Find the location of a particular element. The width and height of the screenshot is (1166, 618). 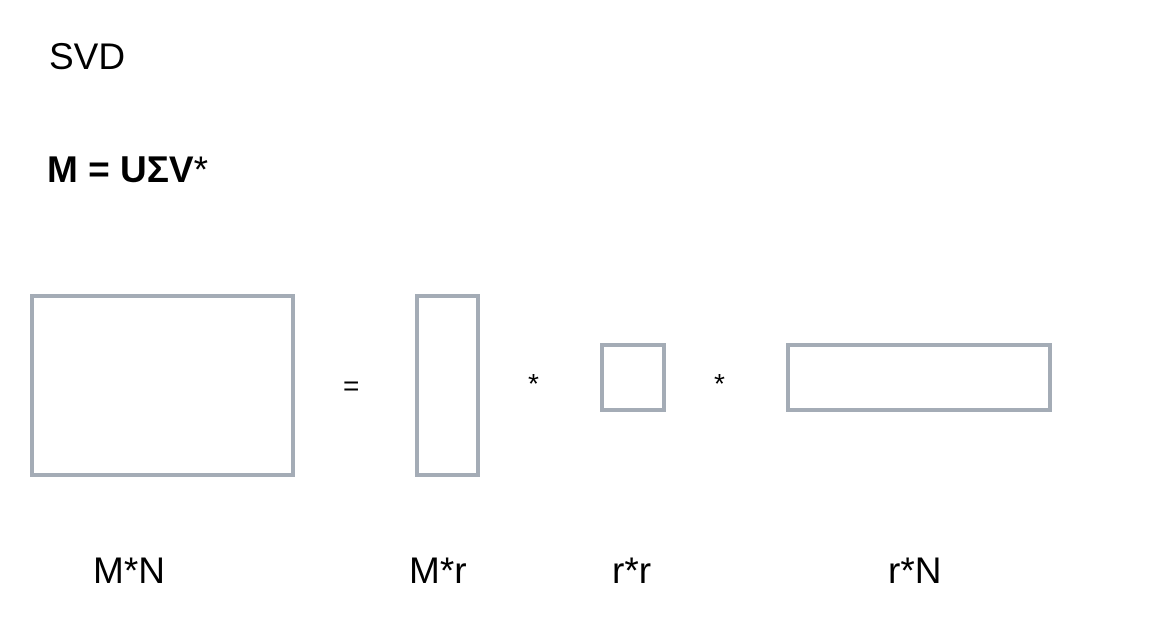

formula-main: M = UΣV is located at coordinates (120, 169).